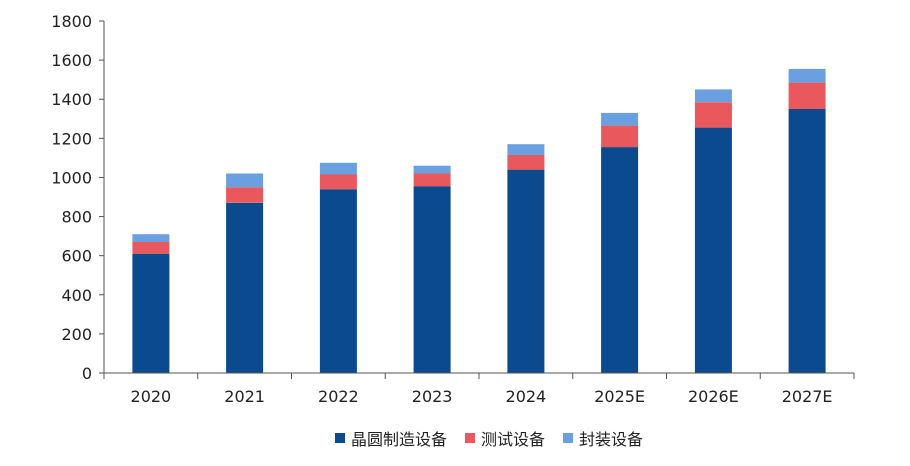 This screenshot has width=910, height=466. What do you see at coordinates (513, 439) in the screenshot?
I see `legend-label-1: 测试设备` at bounding box center [513, 439].